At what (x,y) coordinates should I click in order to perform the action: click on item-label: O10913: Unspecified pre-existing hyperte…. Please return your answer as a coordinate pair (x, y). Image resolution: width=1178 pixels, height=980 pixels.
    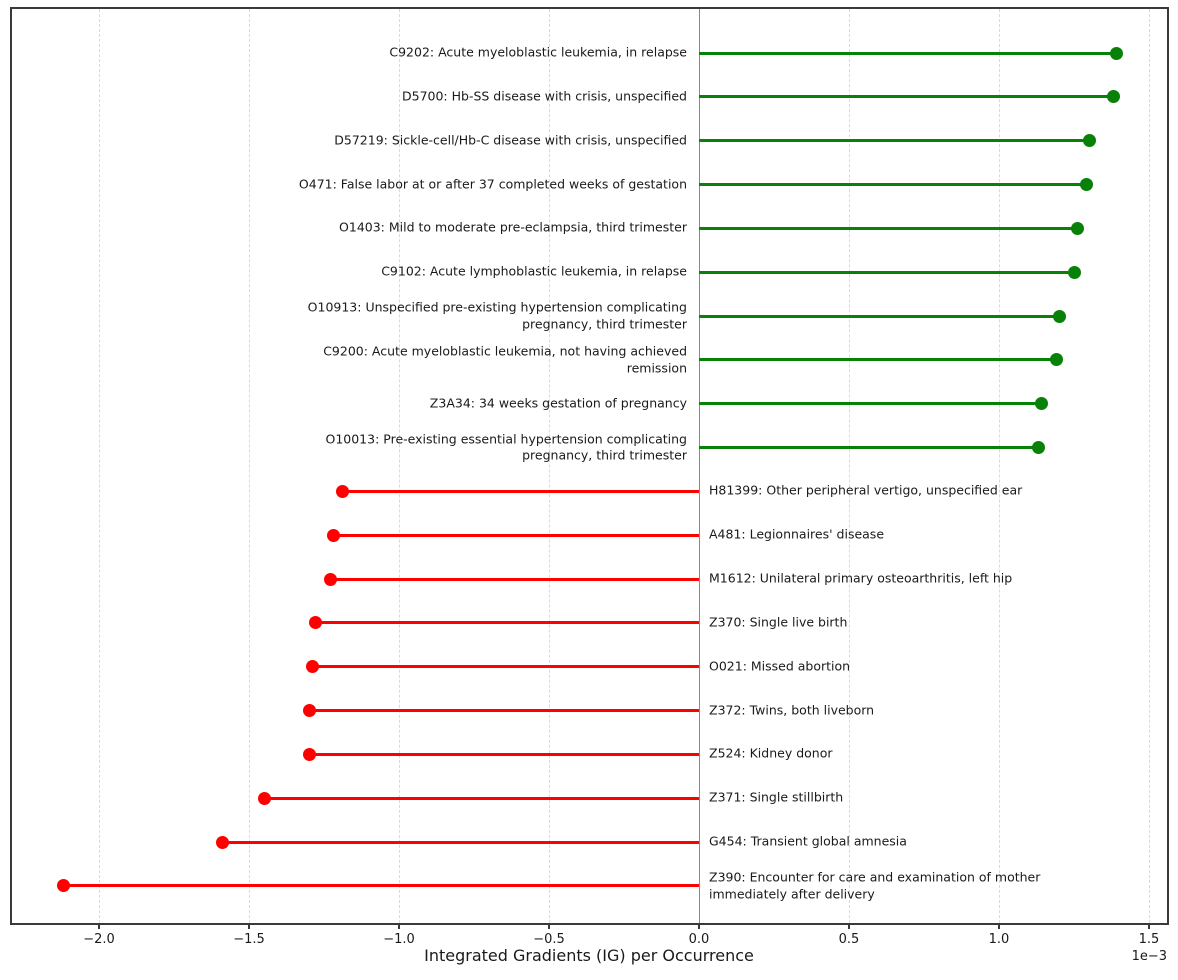
    Looking at the image, I should click on (497, 315).